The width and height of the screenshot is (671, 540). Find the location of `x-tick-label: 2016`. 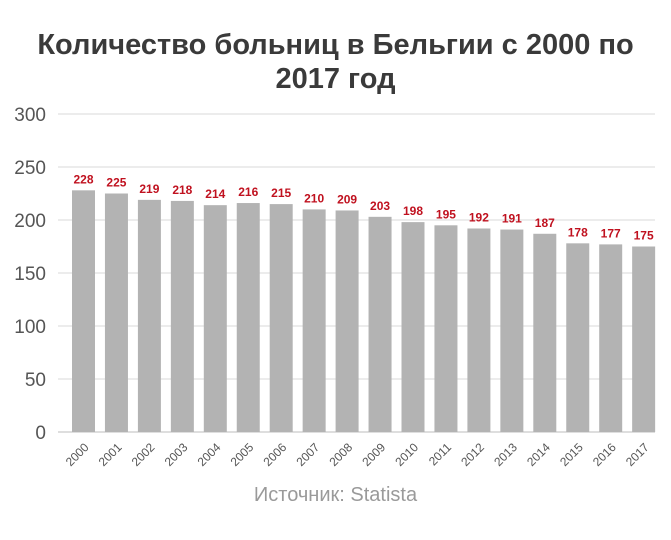

x-tick-label: 2016 is located at coordinates (604, 454).